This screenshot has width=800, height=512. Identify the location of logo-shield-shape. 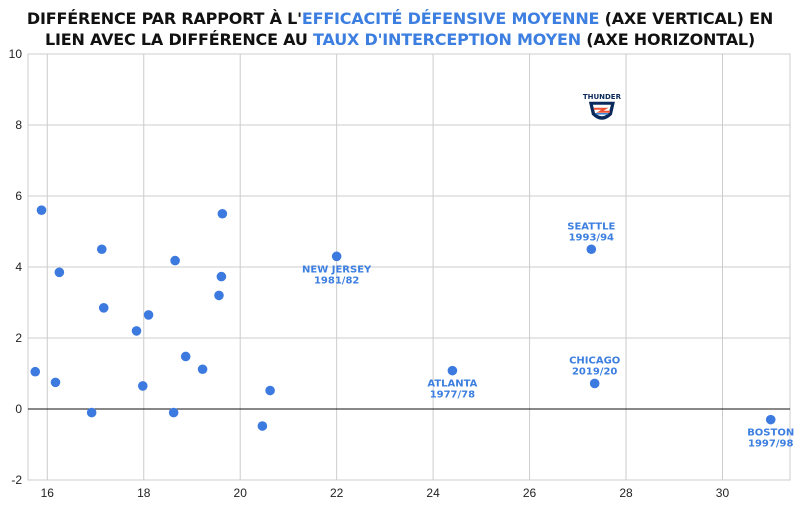
(601, 110).